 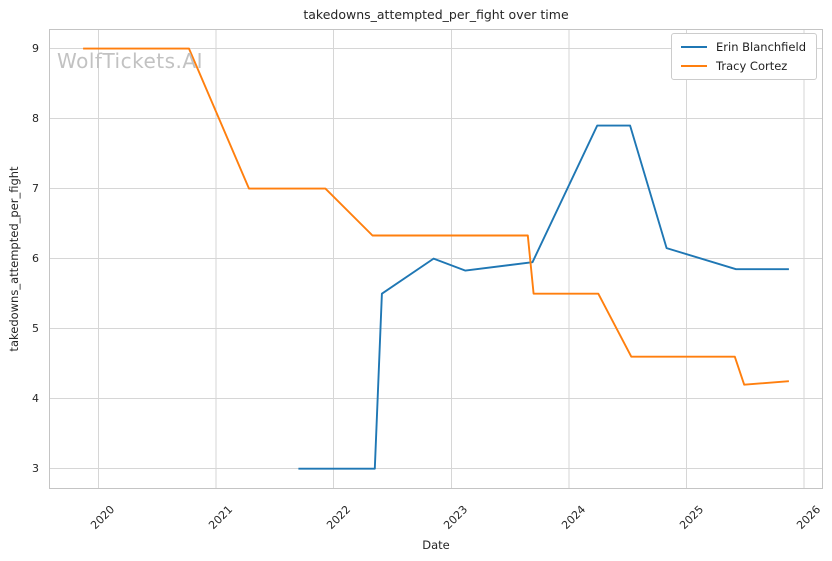 What do you see at coordinates (221, 517) in the screenshot?
I see `x-tick-label-2021: 2021` at bounding box center [221, 517].